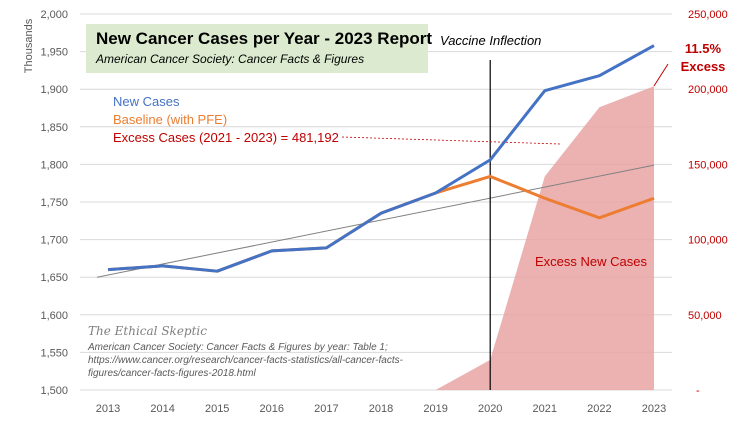 This screenshot has width=744, height=422. I want to click on y-tick-label: 1,950, so click(54, 53).